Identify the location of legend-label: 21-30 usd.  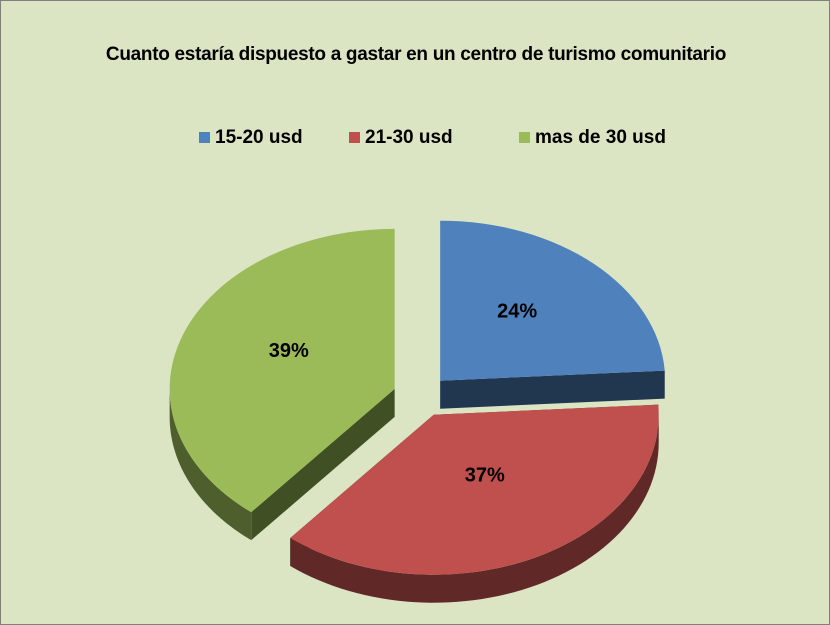
(409, 137).